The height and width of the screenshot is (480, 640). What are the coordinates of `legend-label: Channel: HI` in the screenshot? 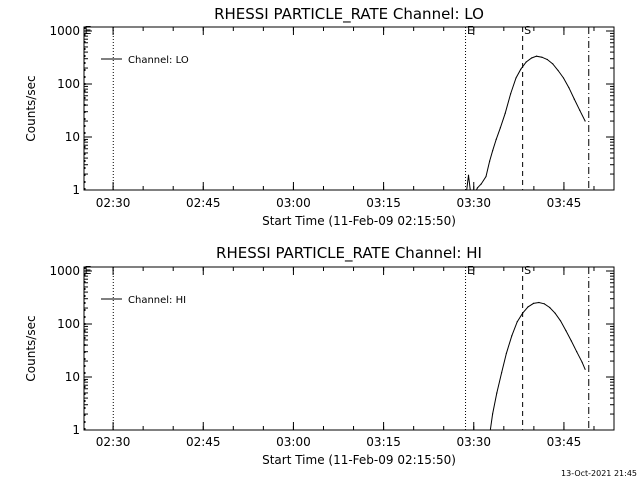 It's located at (157, 300).